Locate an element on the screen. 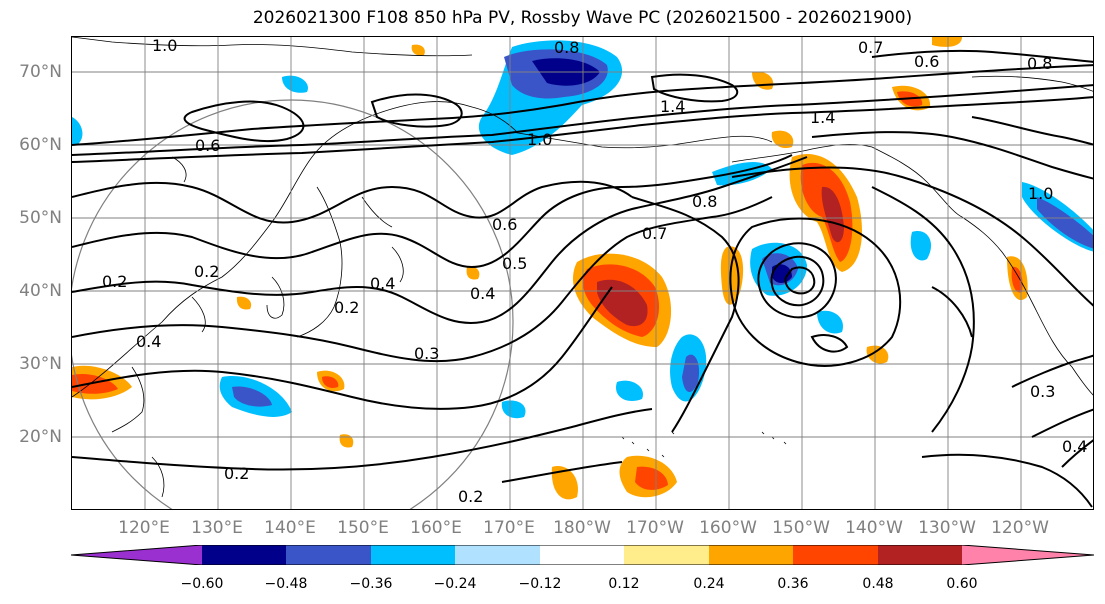 Image resolution: width=1105 pixels, height=604 pixels. lon-label: 150°W is located at coordinates (801, 528).